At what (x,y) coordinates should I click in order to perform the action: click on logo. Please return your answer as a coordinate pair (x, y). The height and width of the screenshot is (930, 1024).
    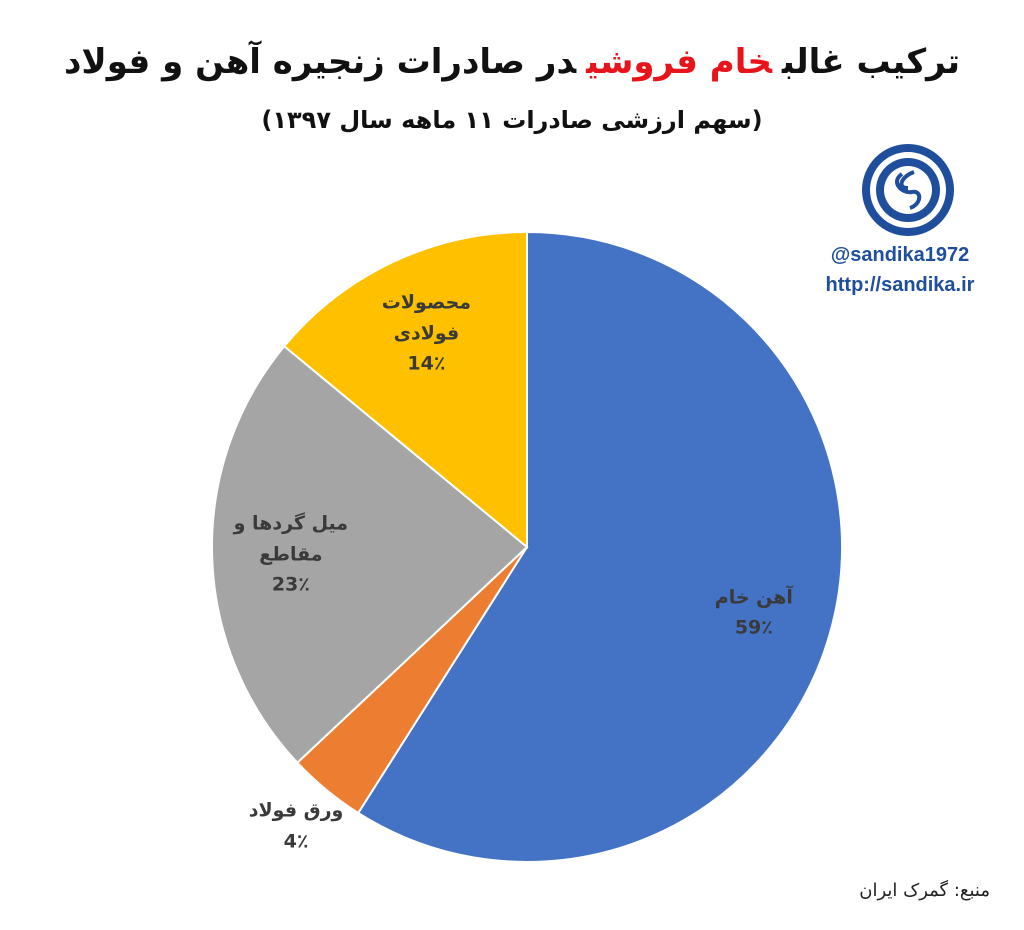
    Looking at the image, I should click on (908, 190).